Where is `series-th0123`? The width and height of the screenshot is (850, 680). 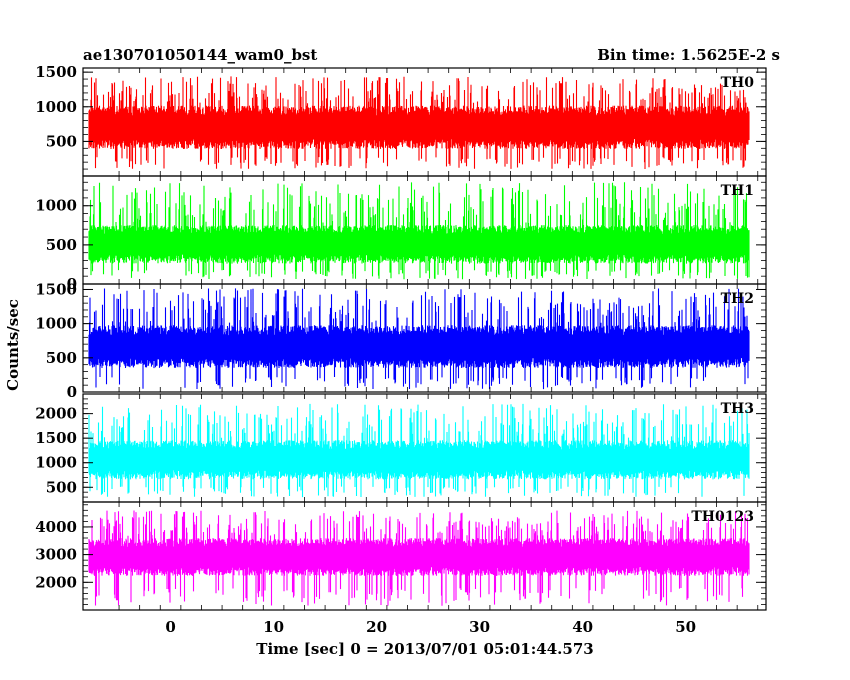 series-th0123 is located at coordinates (419, 558).